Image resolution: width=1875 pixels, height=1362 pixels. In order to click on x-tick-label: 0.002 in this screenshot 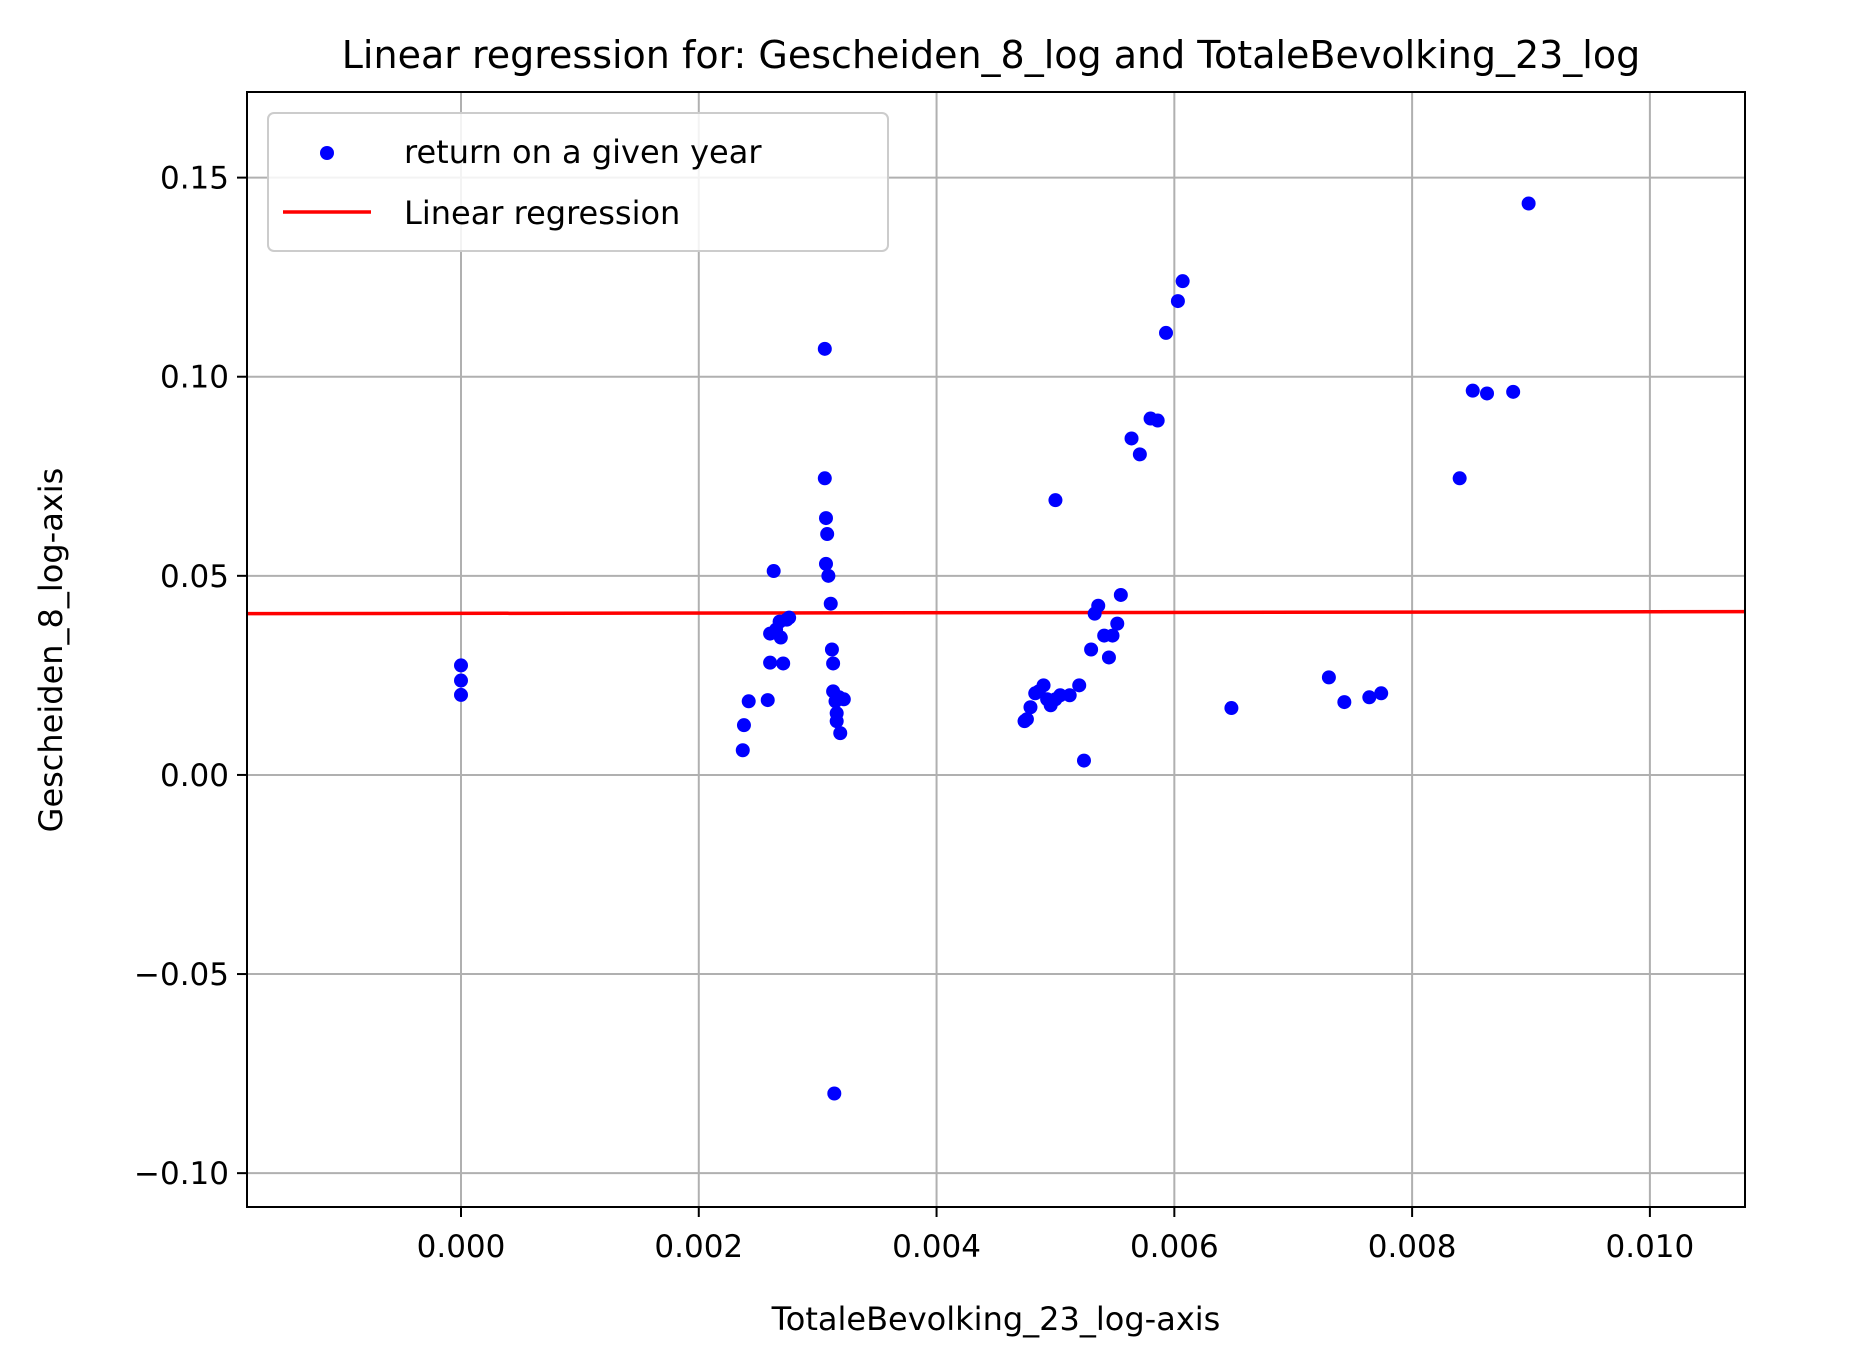, I will do `click(698, 1247)`.